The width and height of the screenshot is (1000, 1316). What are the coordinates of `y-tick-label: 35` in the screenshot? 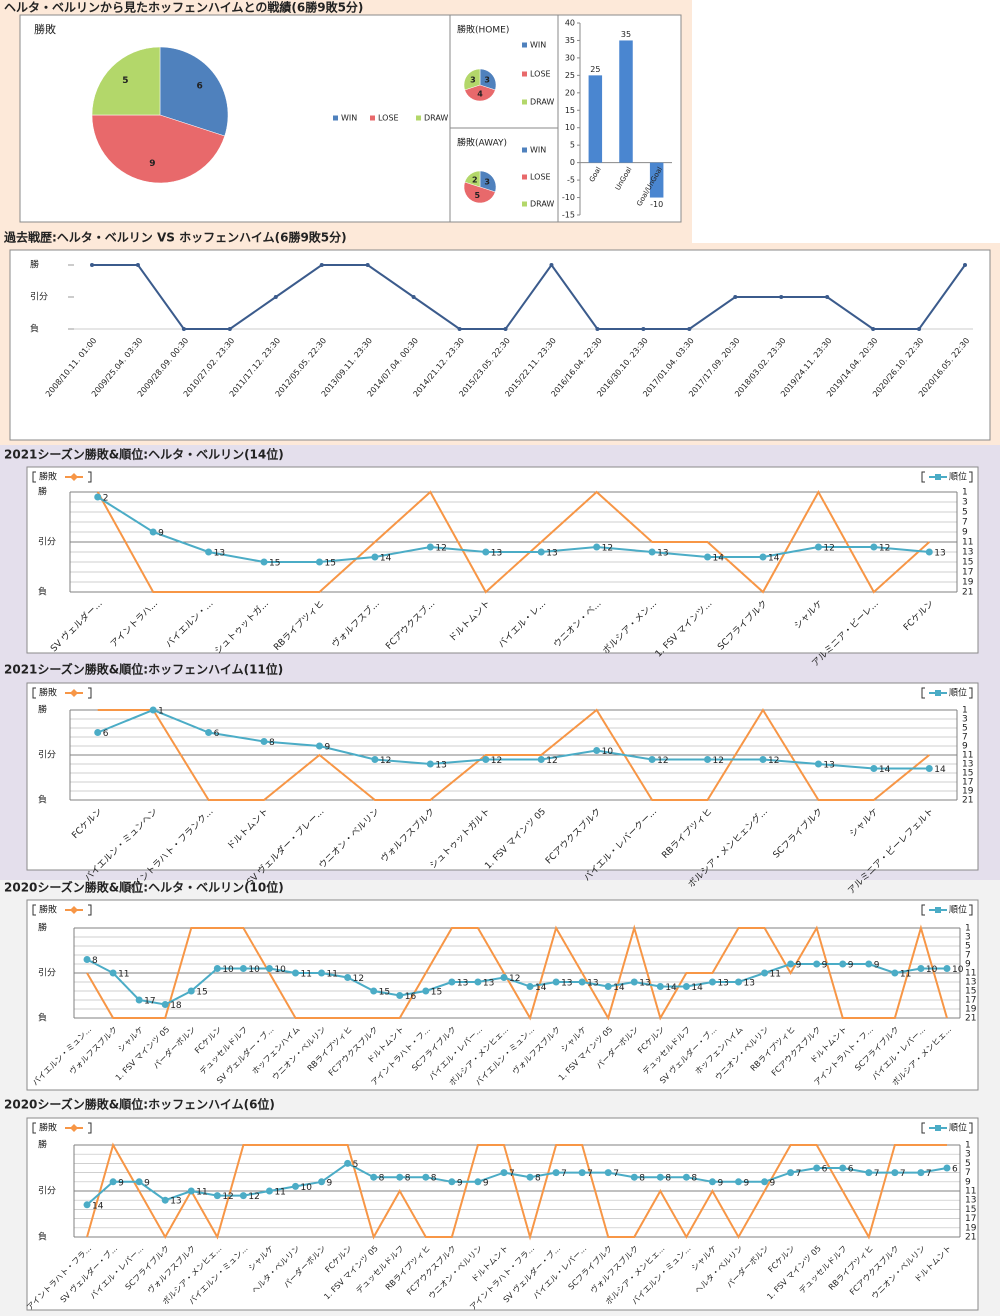 It's located at (570, 40).